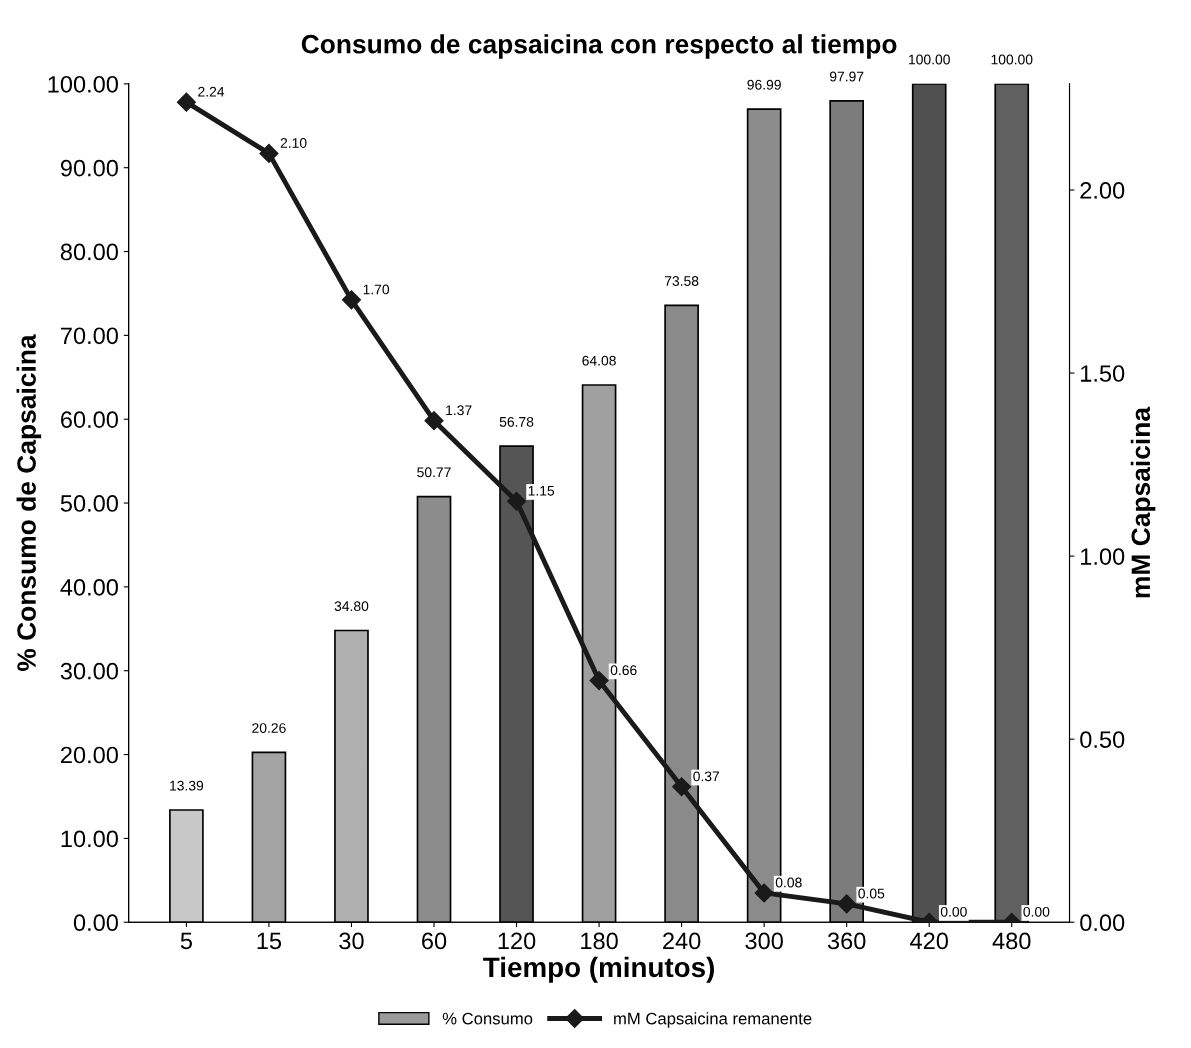 This screenshot has height=1048, width=1191. What do you see at coordinates (541, 490) in the screenshot?
I see `data-label: 1.15` at bounding box center [541, 490].